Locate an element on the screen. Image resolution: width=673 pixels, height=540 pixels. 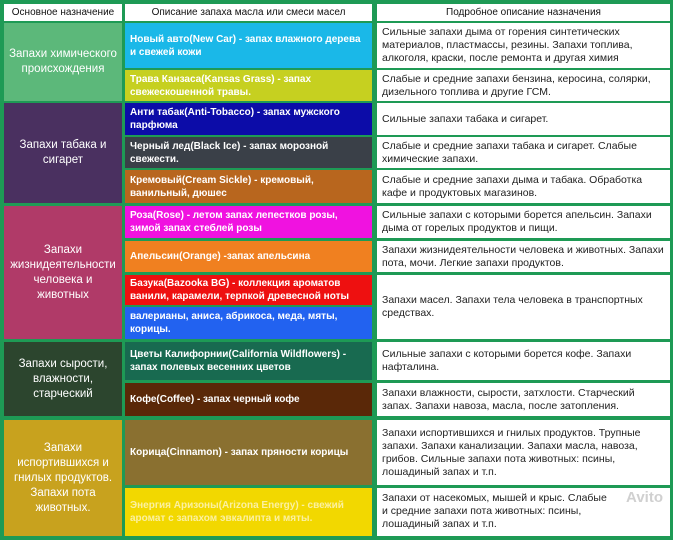
header-detailed-description: Подробное описание назначения is located at coordinates (523, 12).